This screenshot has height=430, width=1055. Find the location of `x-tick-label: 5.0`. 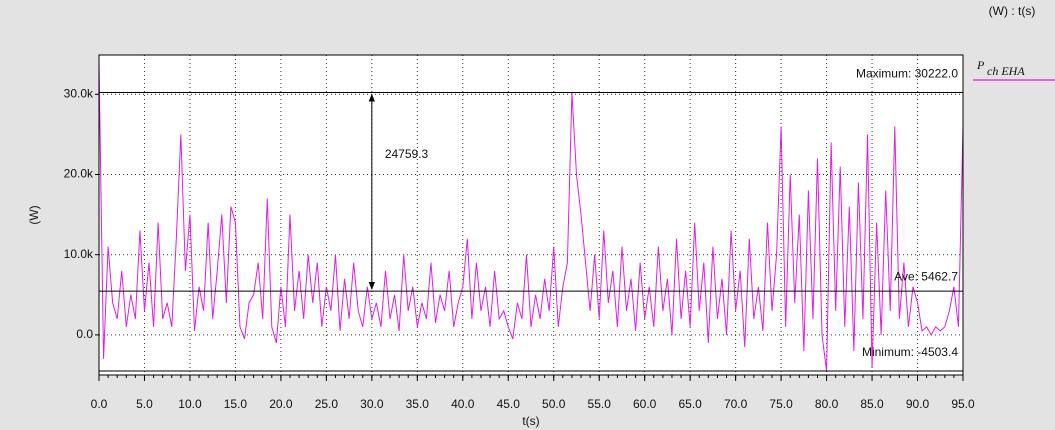

x-tick-label: 5.0 is located at coordinates (144, 404).